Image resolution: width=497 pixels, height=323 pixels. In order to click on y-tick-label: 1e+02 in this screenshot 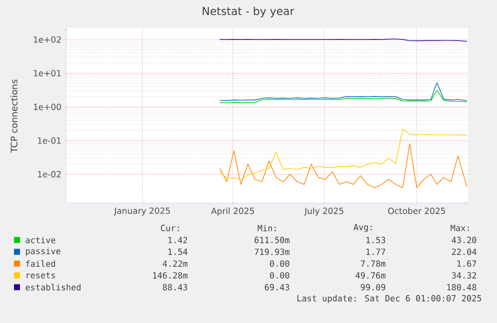, I will do `click(47, 39)`.